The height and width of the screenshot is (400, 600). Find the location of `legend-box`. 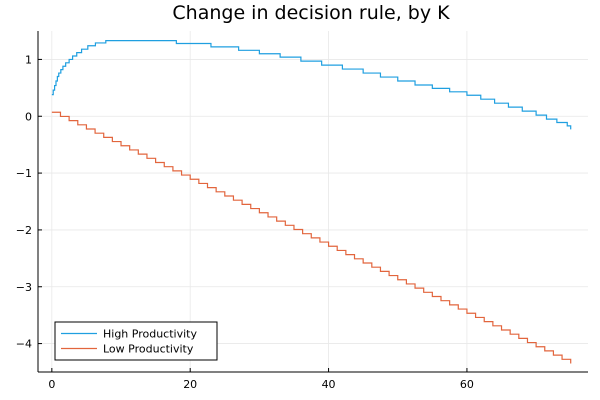

legend-box is located at coordinates (136, 341).